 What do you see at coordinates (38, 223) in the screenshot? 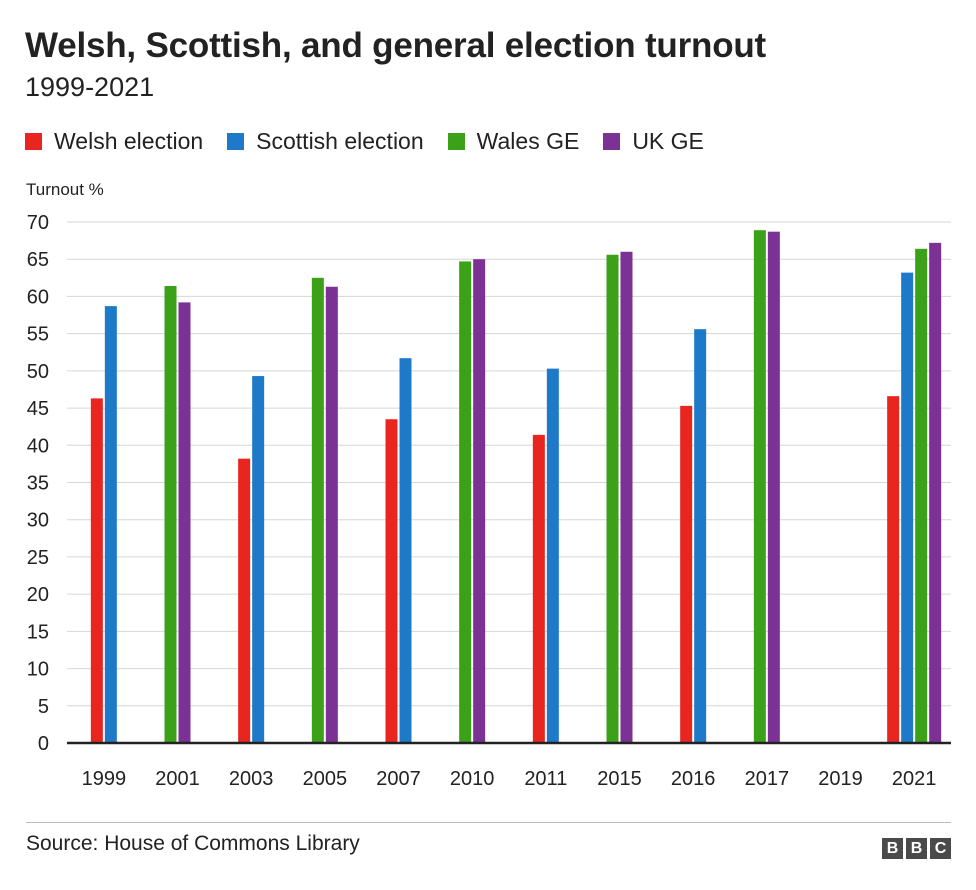
I see `y-tick-label: 70` at bounding box center [38, 223].